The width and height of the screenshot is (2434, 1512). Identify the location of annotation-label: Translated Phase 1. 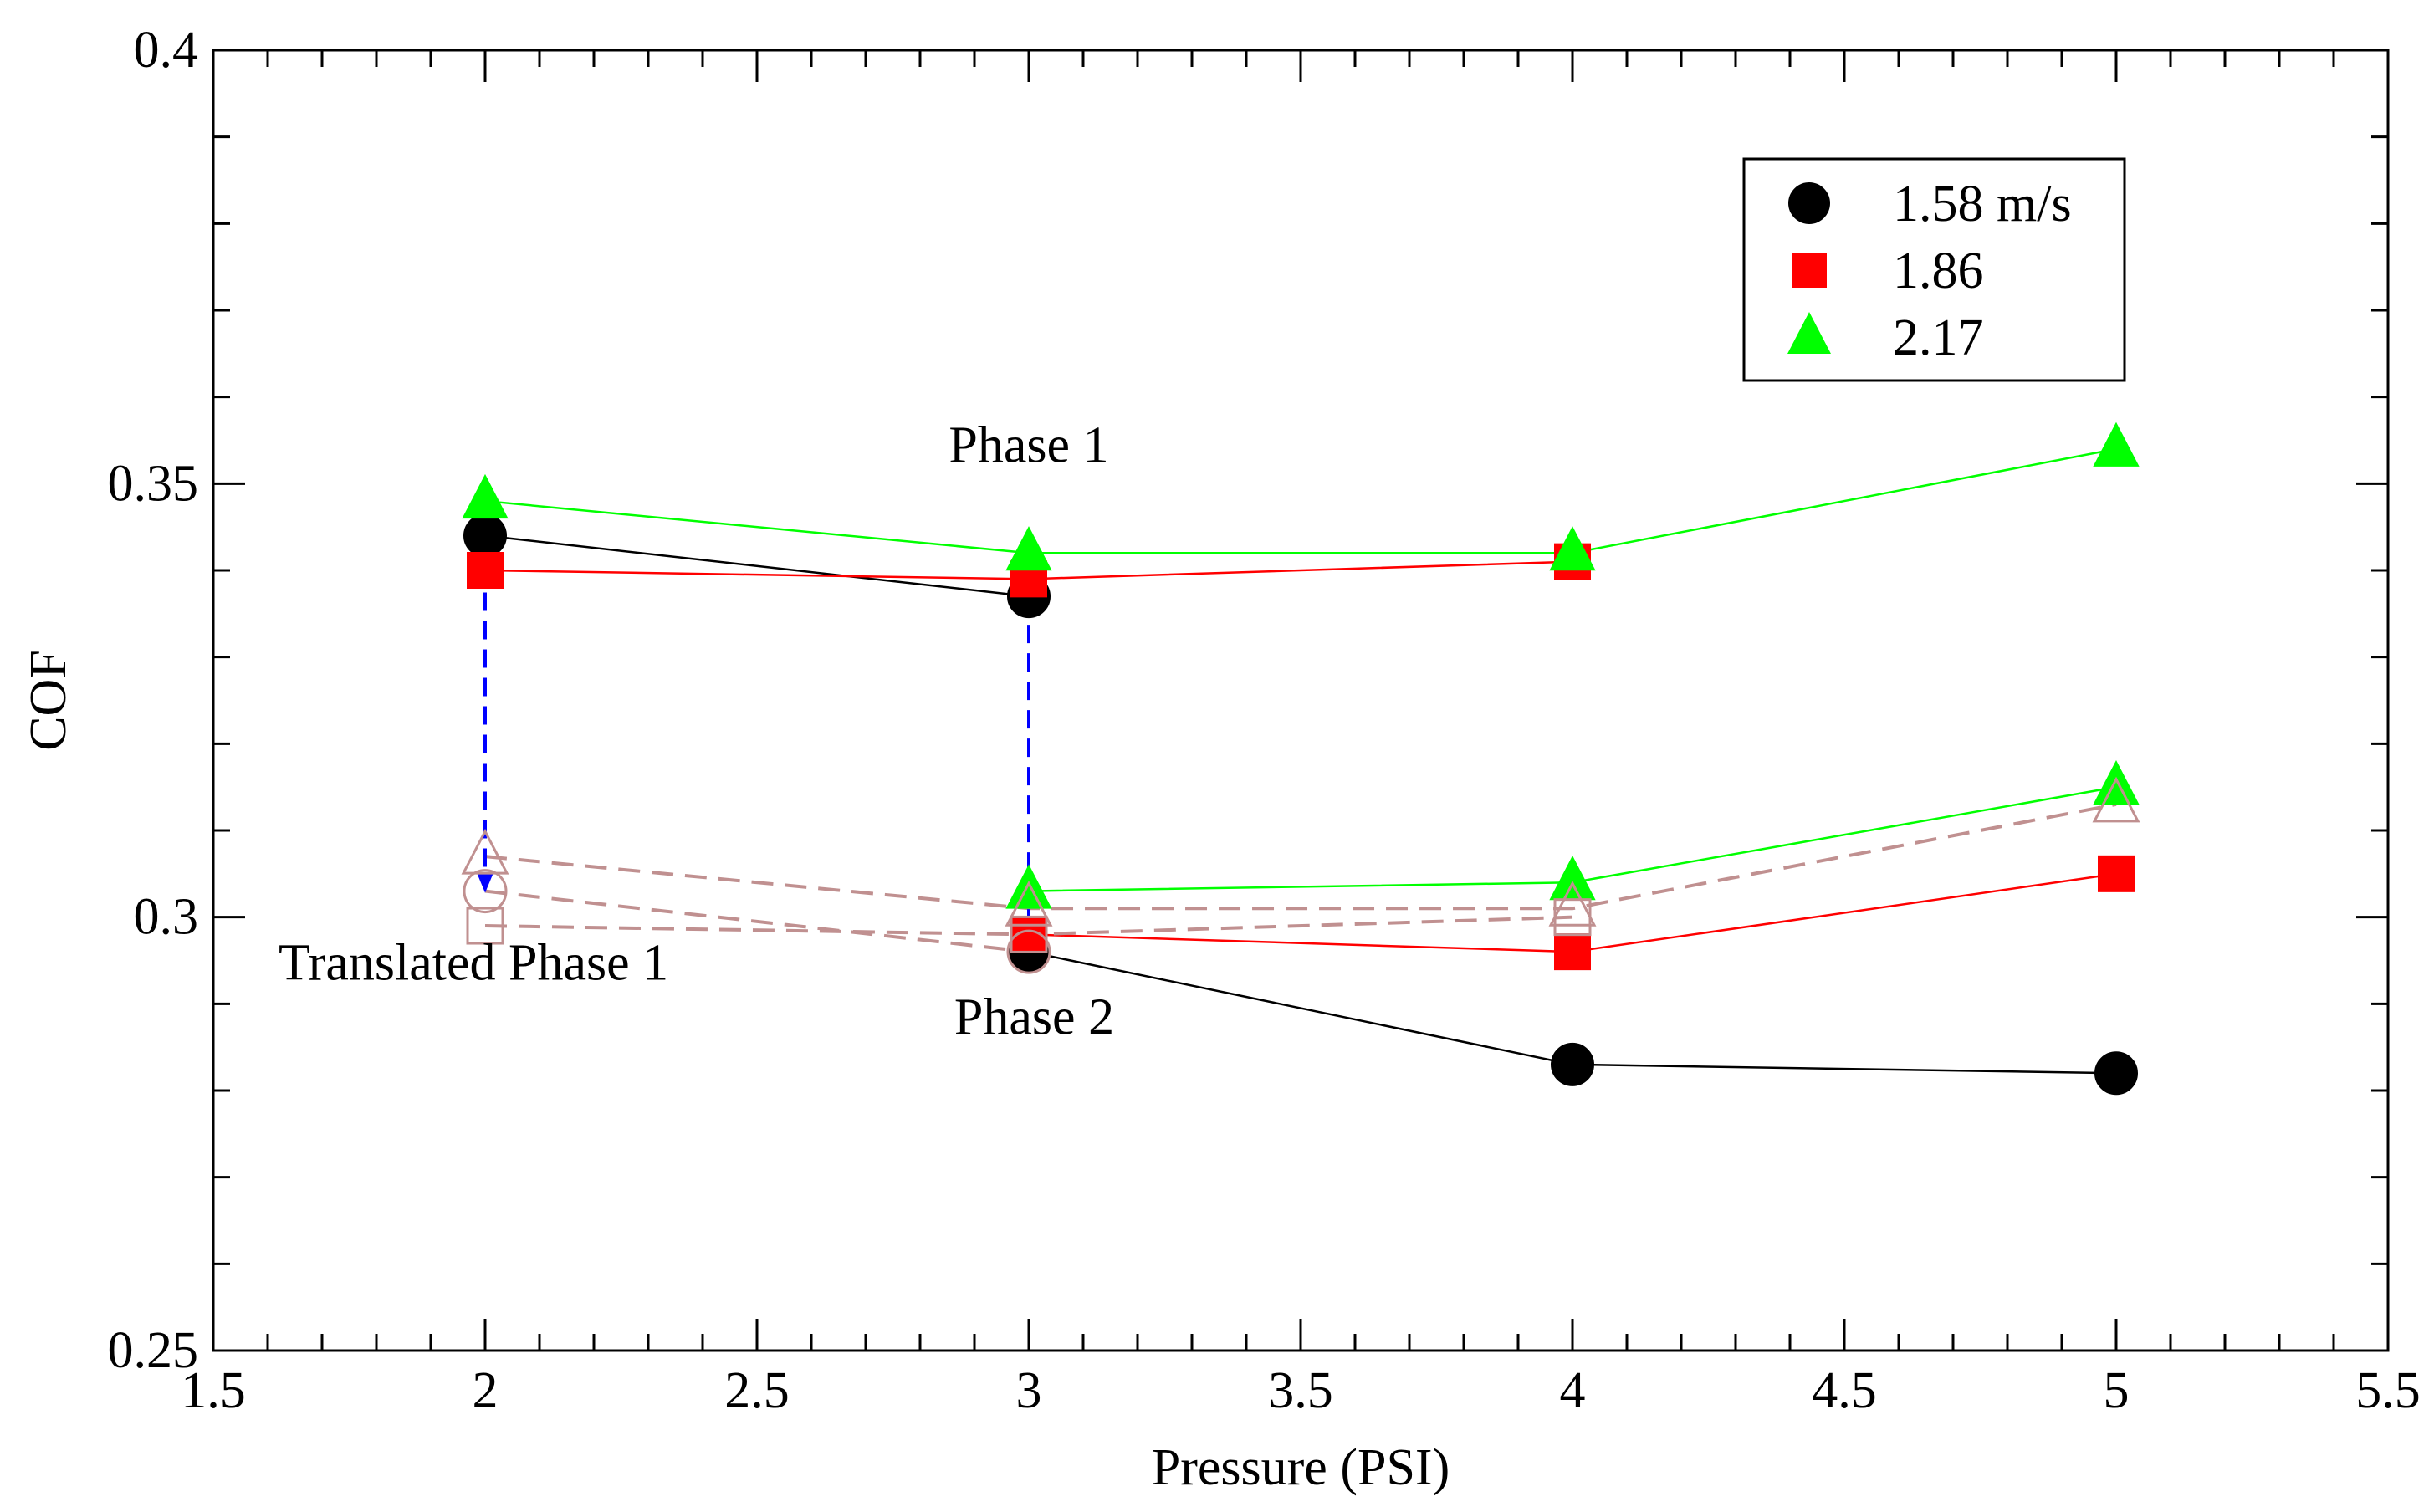
(473, 962).